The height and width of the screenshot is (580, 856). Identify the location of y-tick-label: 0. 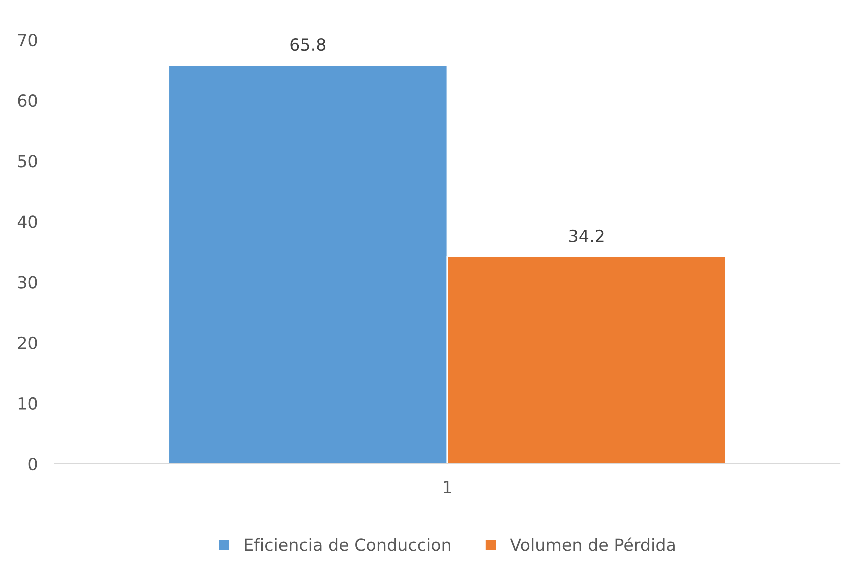
(33, 464).